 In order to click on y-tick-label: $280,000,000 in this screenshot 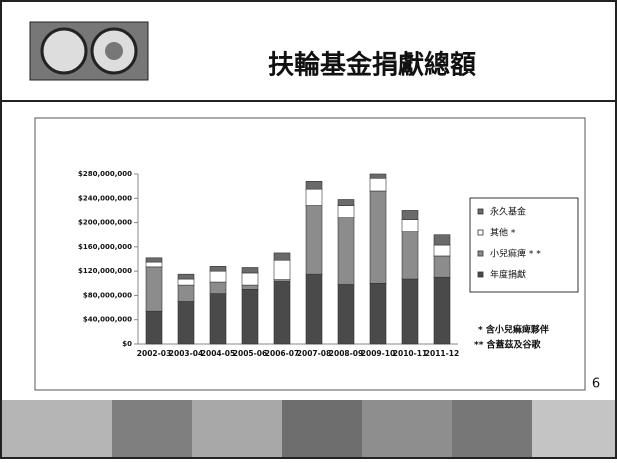, I will do `click(105, 174)`.